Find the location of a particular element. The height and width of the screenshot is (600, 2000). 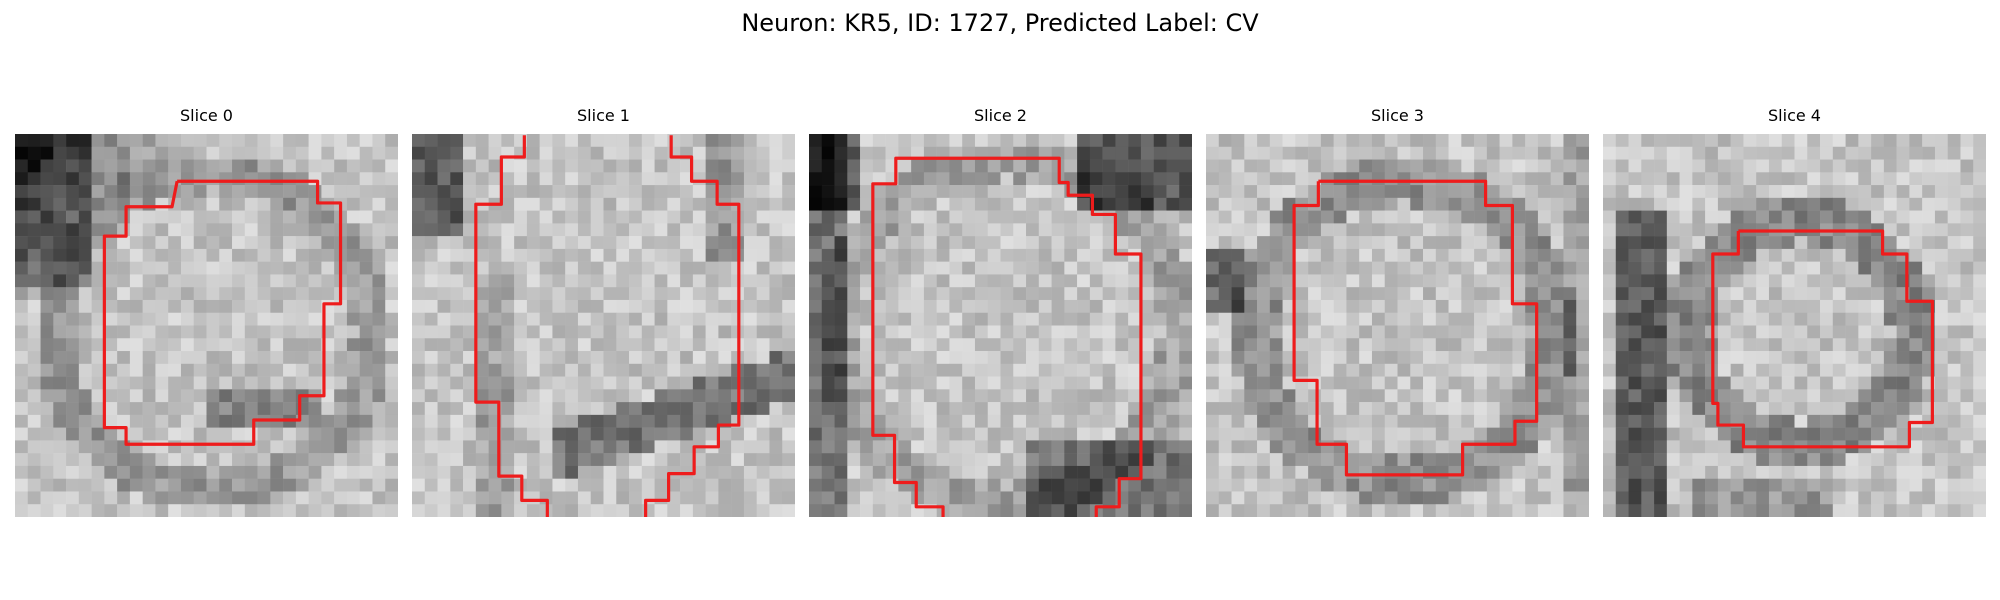

cell-contour is located at coordinates (511, 326).